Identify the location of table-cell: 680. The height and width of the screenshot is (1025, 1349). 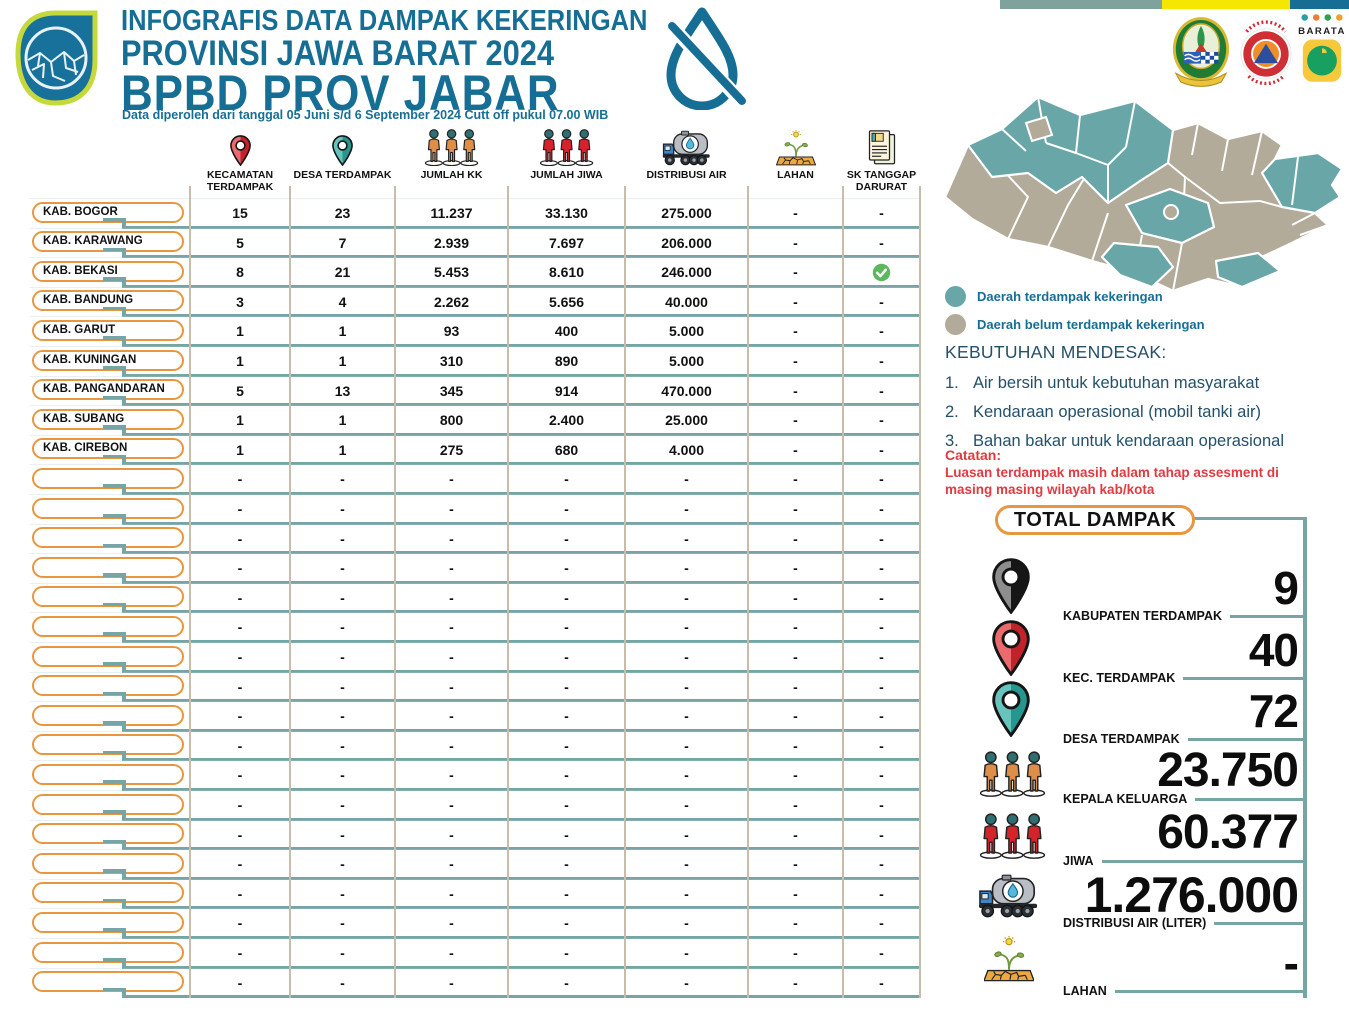
(566, 449).